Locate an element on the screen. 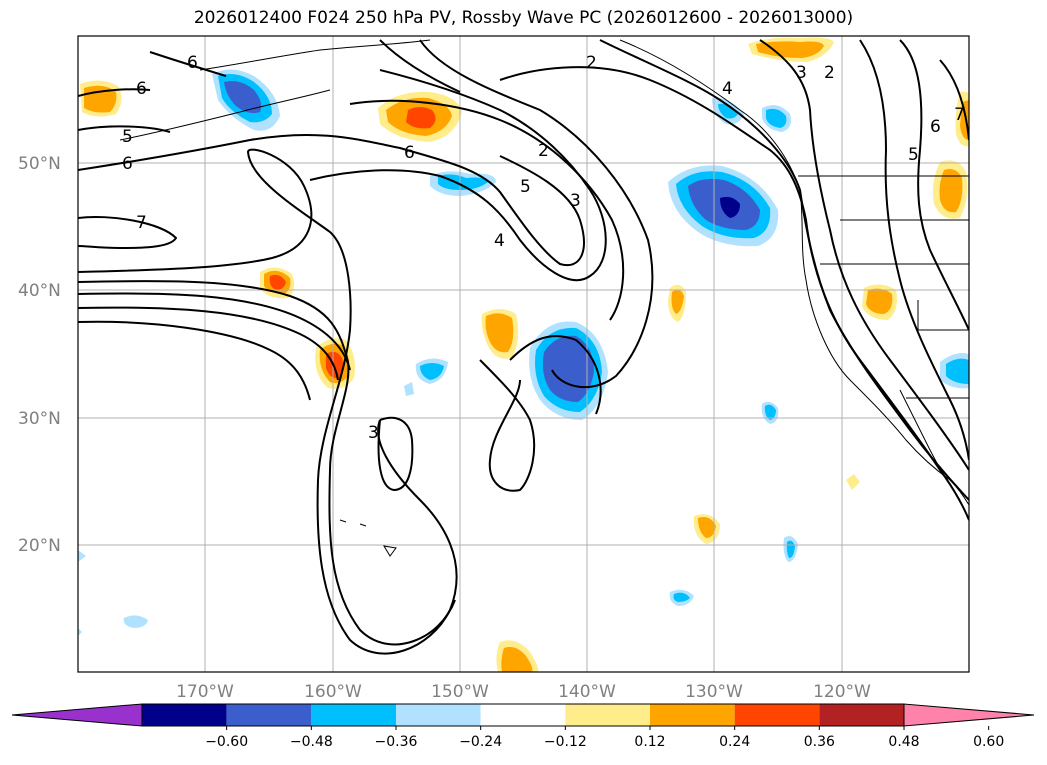 This screenshot has width=1047, height=765. colorbar-outline is located at coordinates (523, 715).